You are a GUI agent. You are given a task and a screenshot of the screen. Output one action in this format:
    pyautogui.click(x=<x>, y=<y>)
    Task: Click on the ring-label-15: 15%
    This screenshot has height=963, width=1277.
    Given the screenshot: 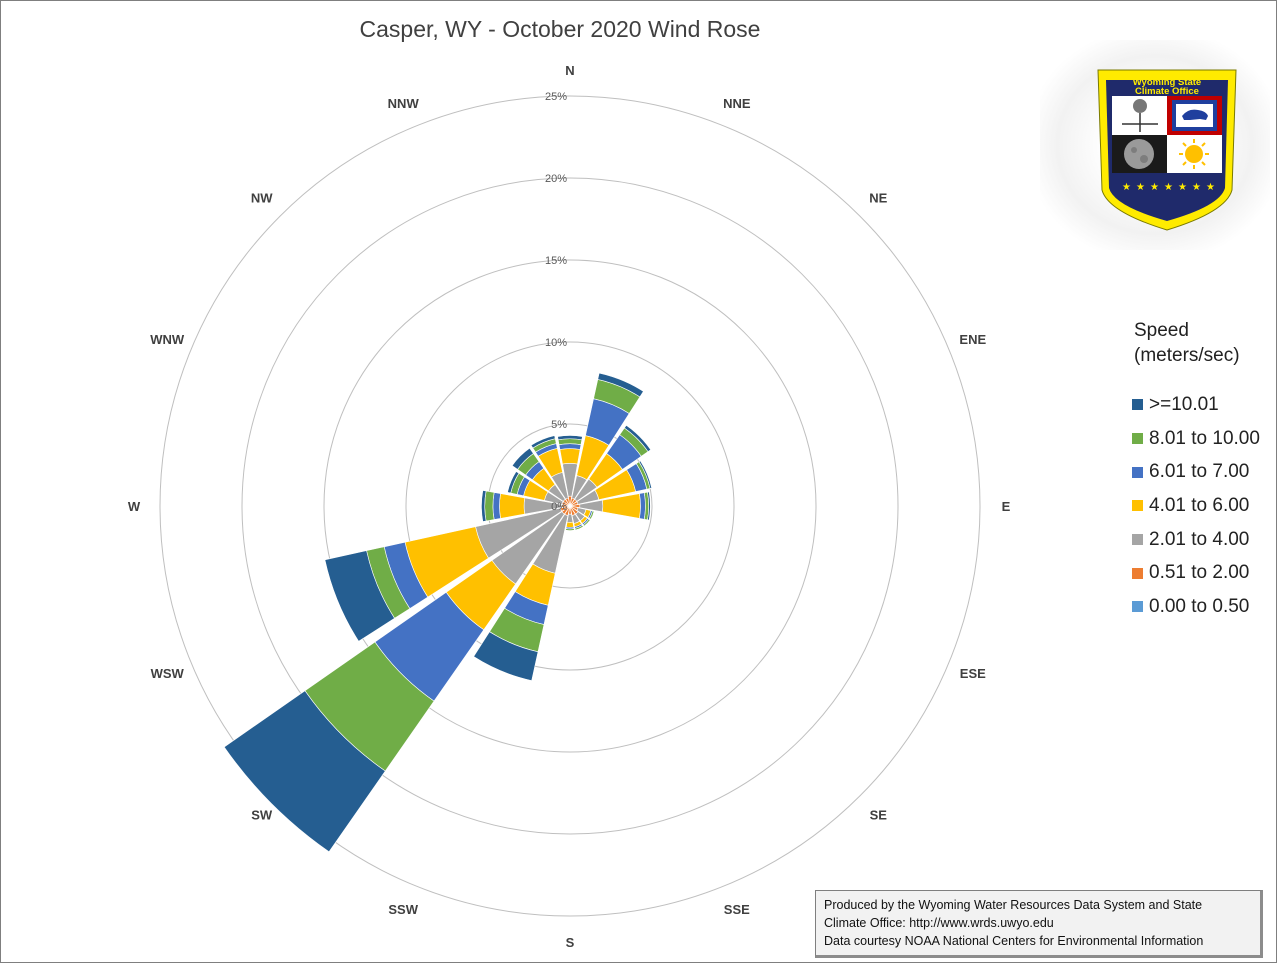 What is the action you would take?
    pyautogui.click(x=556, y=261)
    